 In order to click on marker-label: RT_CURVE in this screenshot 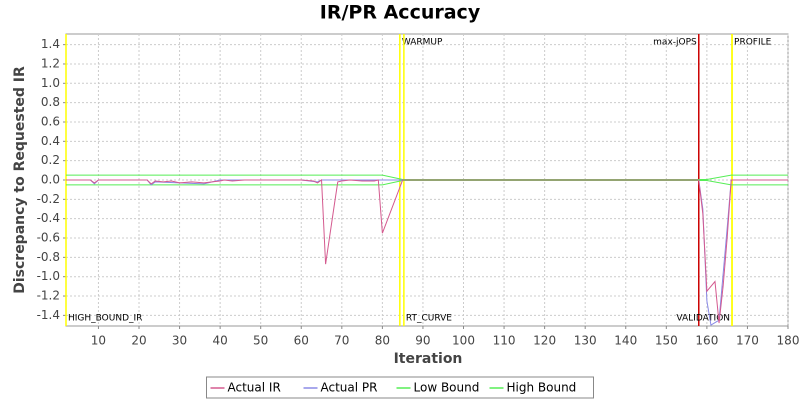, I will do `click(429, 319)`.